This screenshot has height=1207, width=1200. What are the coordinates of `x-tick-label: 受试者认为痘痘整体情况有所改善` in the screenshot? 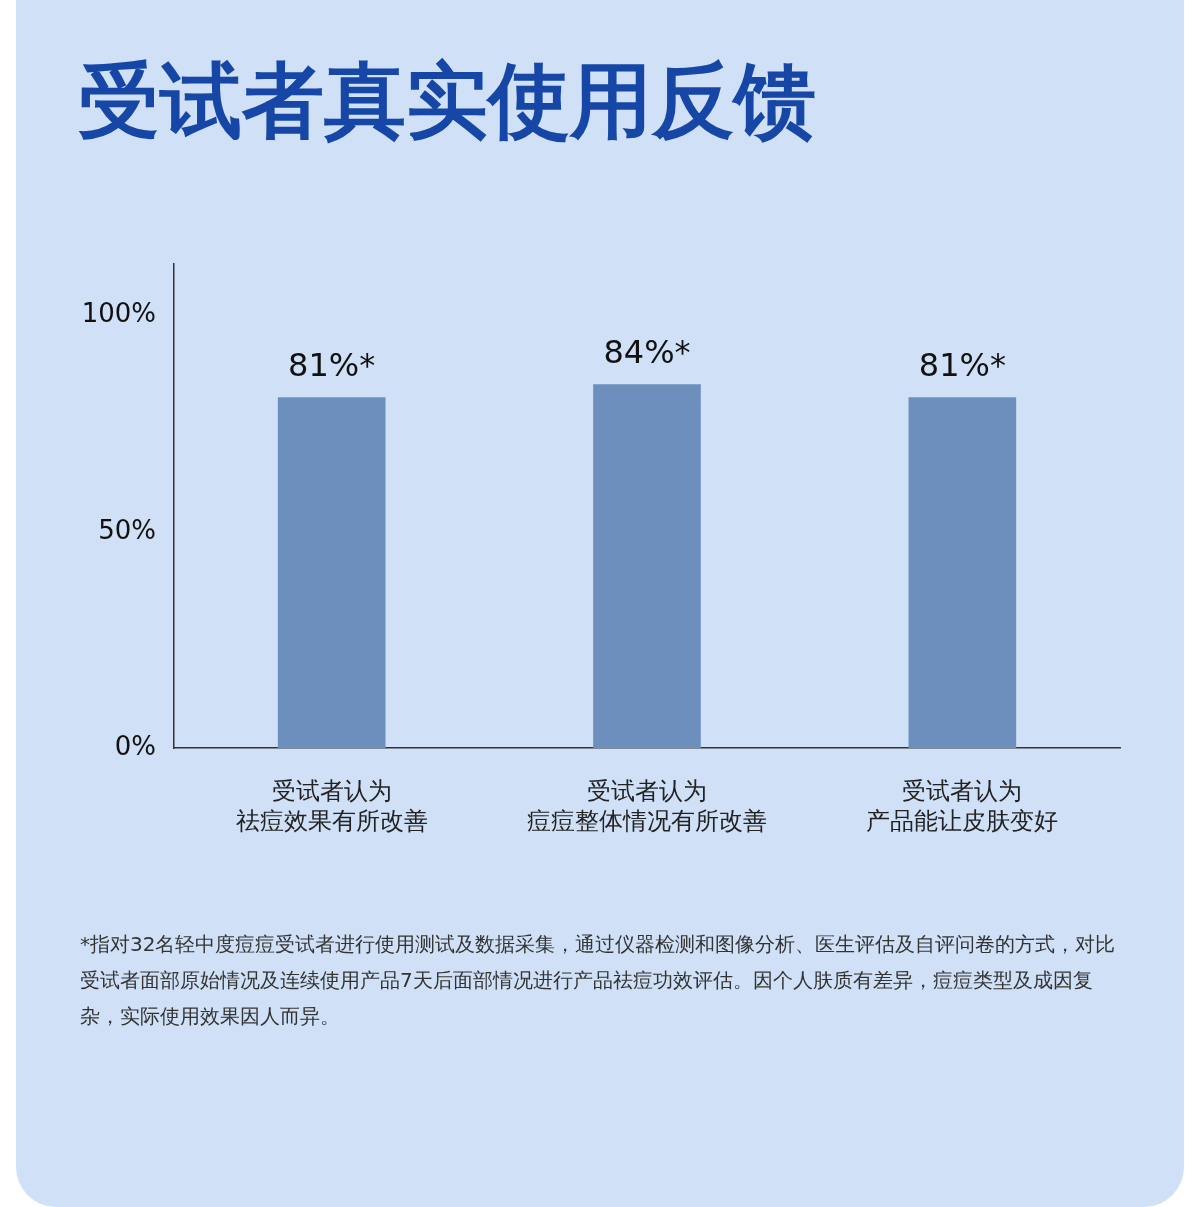 It's located at (647, 806).